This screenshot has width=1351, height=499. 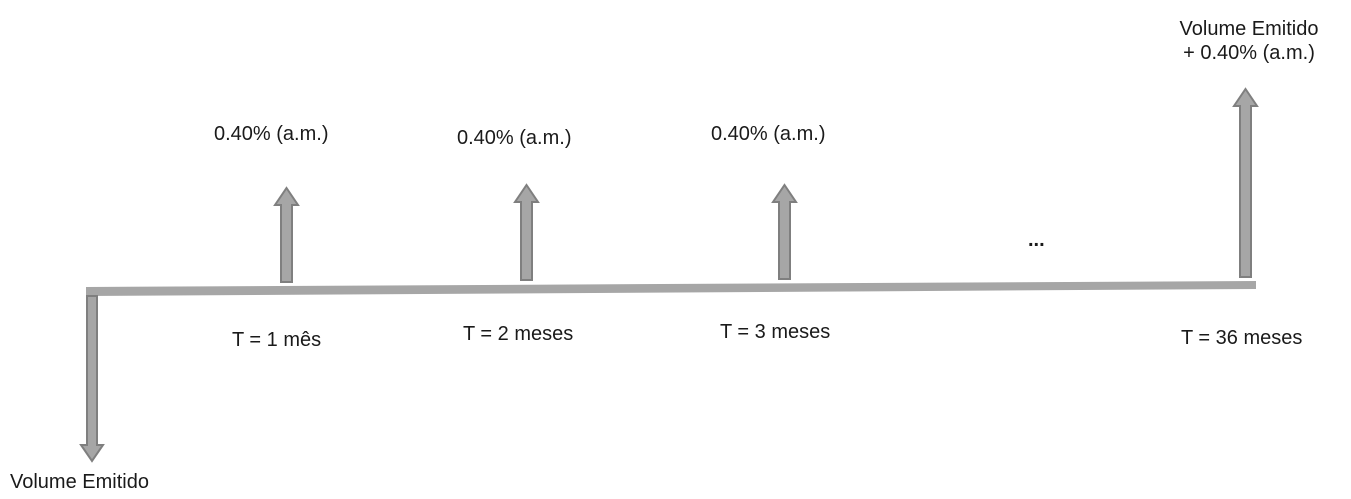 What do you see at coordinates (1249, 53) in the screenshot?
I see `final-label-line2: + 0.40% (a.m.)` at bounding box center [1249, 53].